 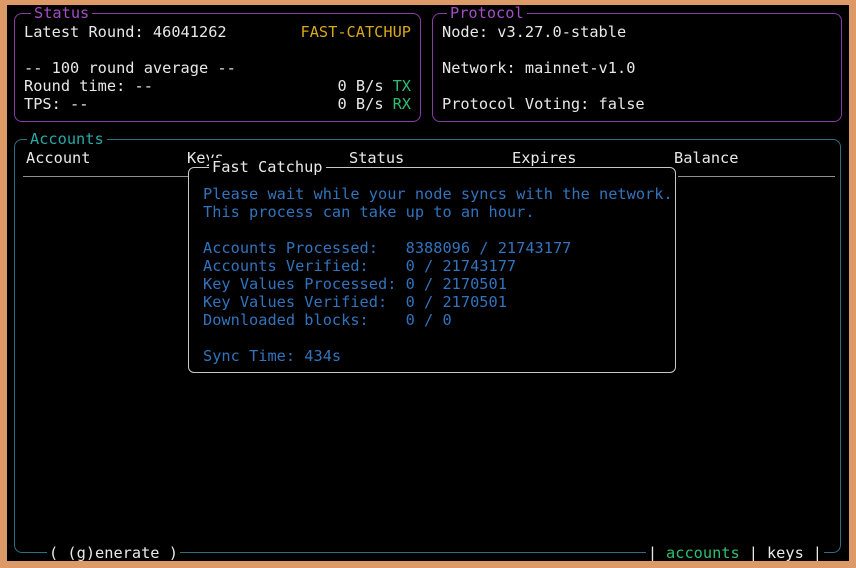 What do you see at coordinates (785, 553) in the screenshot?
I see `tab-keys: keys` at bounding box center [785, 553].